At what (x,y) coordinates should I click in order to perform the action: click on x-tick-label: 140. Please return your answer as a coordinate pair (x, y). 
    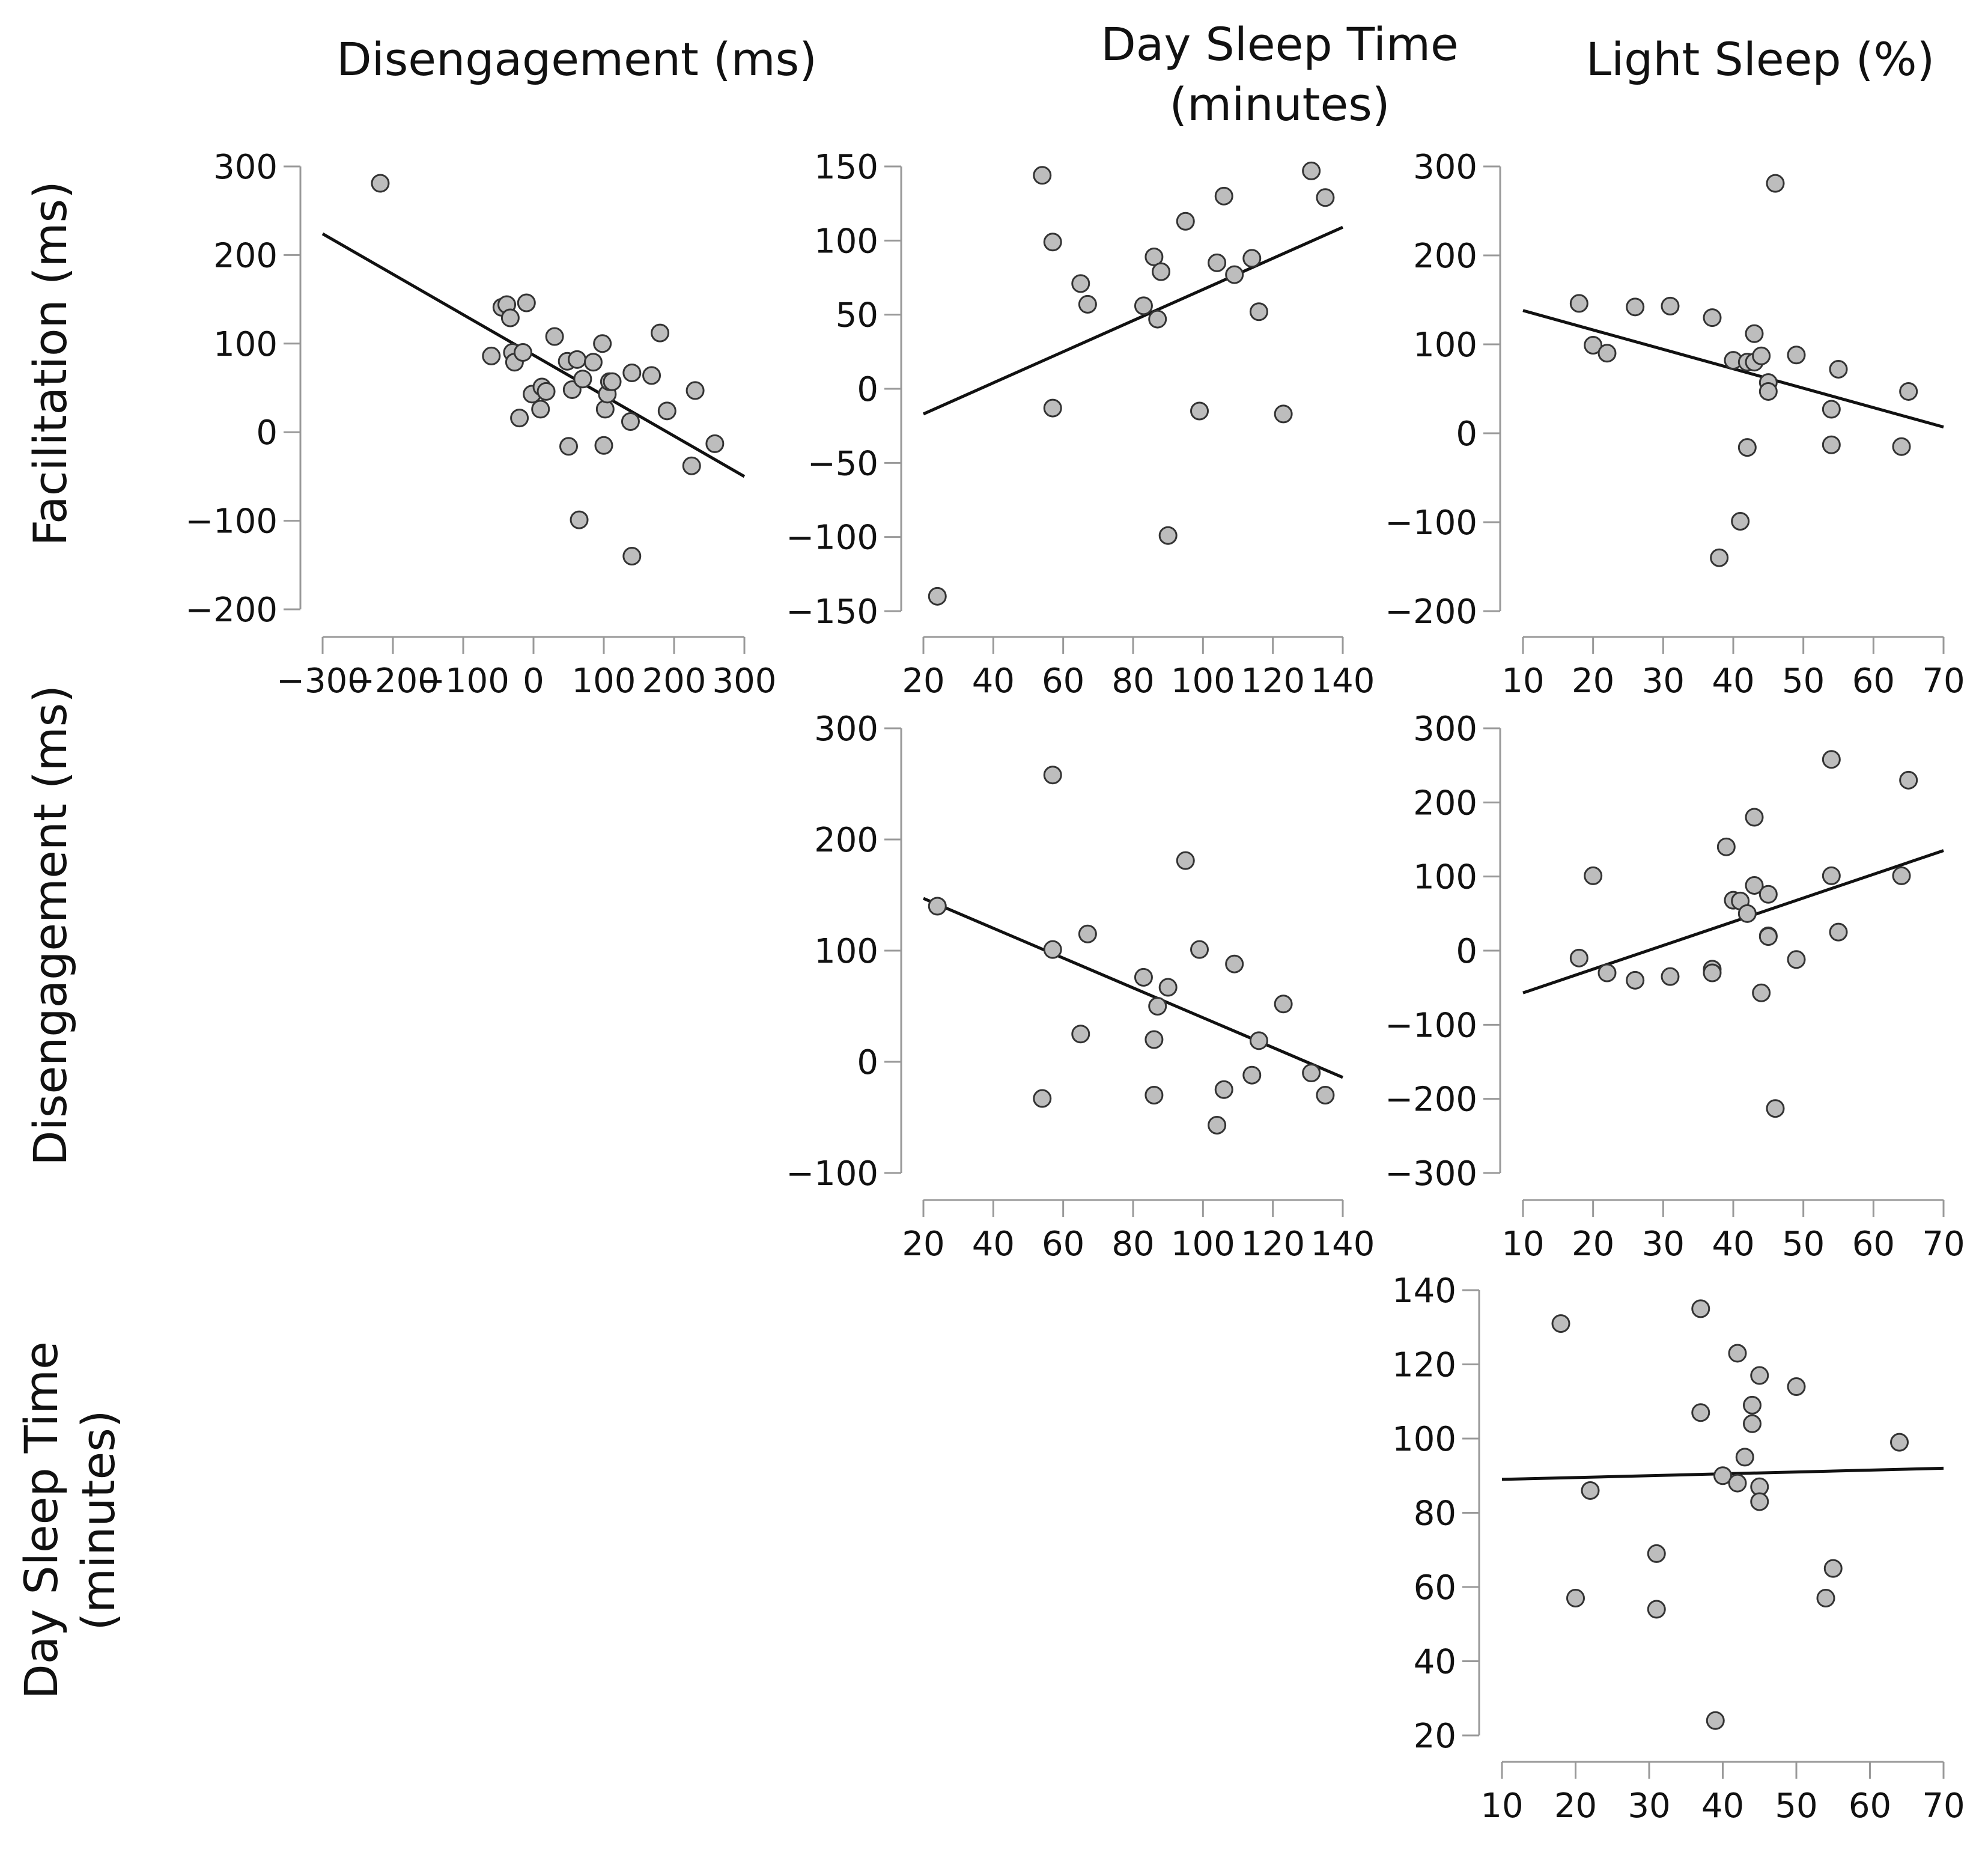
    Looking at the image, I should click on (1343, 1244).